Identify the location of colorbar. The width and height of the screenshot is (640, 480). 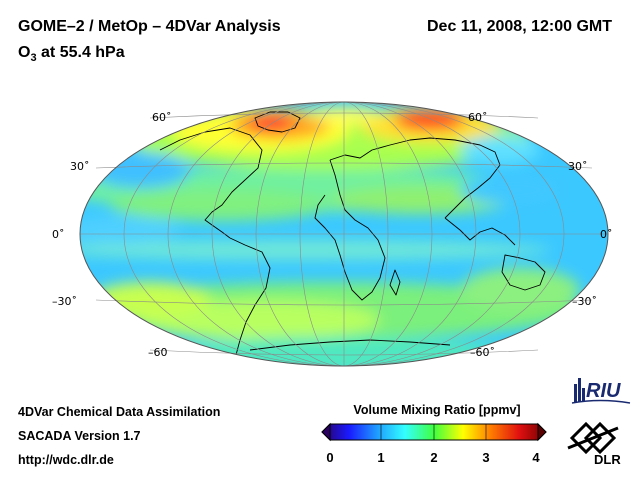
(434, 432).